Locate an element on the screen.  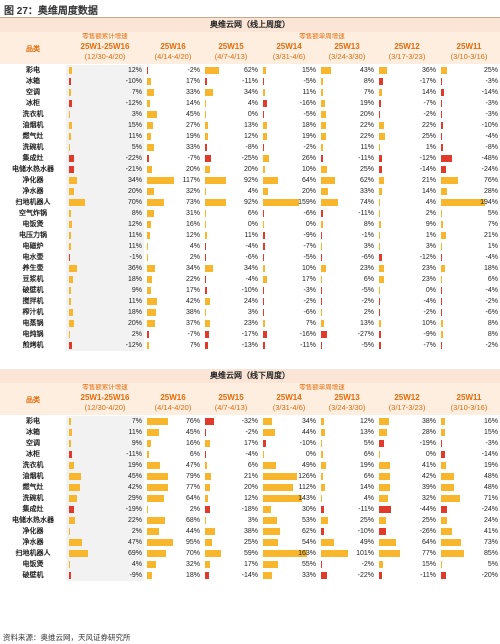
table-title: 奥维云网（线上周度） is located at coordinates (250, 25).